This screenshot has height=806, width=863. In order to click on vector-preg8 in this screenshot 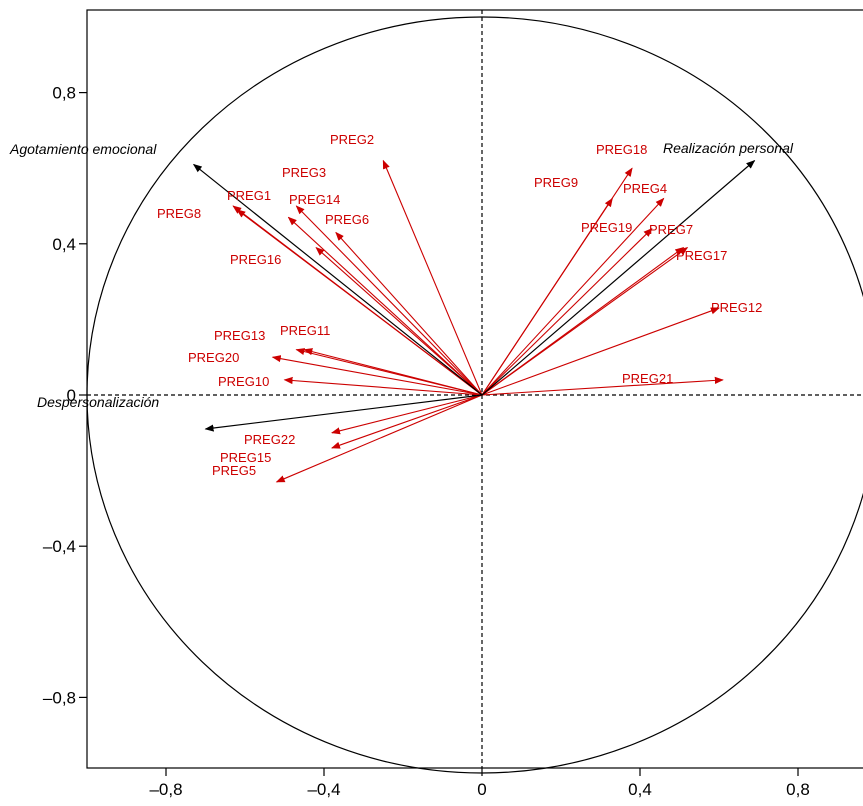, I will do `click(357, 300)`.